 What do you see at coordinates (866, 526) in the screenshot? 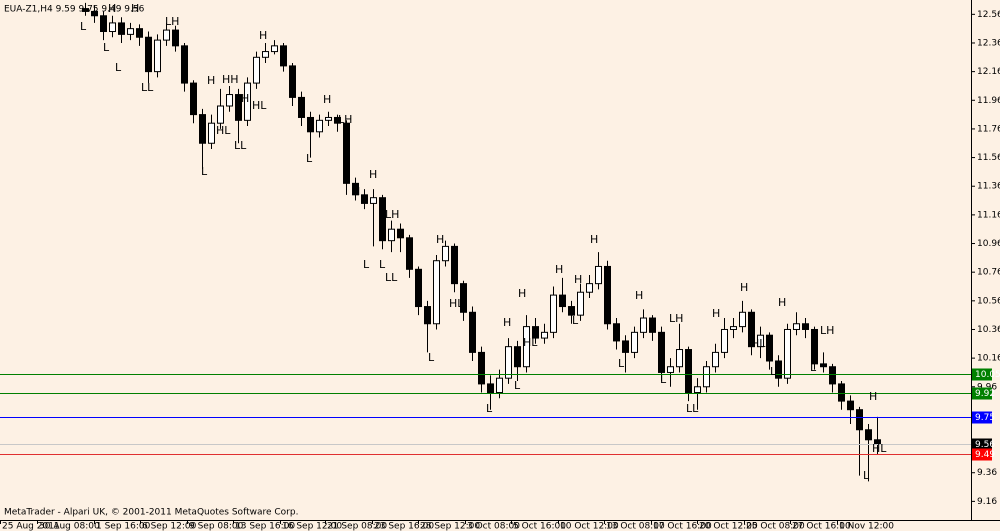
I see `x-tick-label: 1 Nov 12:00` at bounding box center [866, 526].